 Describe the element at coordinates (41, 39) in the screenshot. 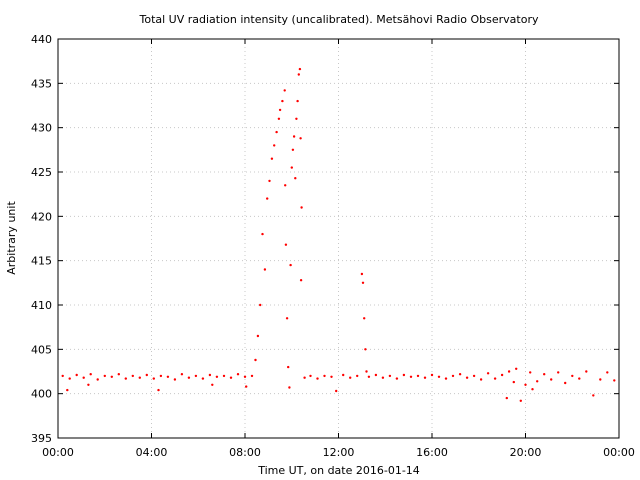

I see `y-tick-label: 440` at that location.